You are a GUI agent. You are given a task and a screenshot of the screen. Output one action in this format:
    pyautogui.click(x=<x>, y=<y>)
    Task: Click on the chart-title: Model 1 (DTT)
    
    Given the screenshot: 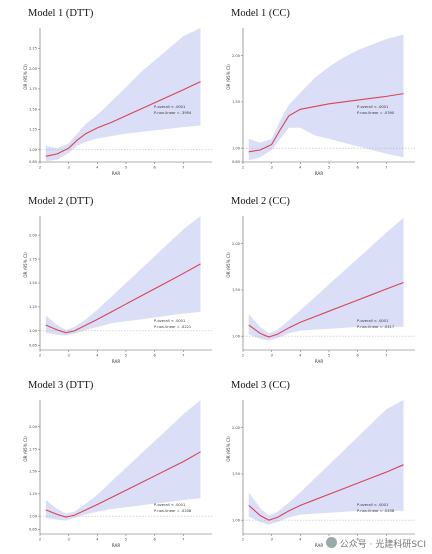 What is the action you would take?
    pyautogui.click(x=61, y=13)
    